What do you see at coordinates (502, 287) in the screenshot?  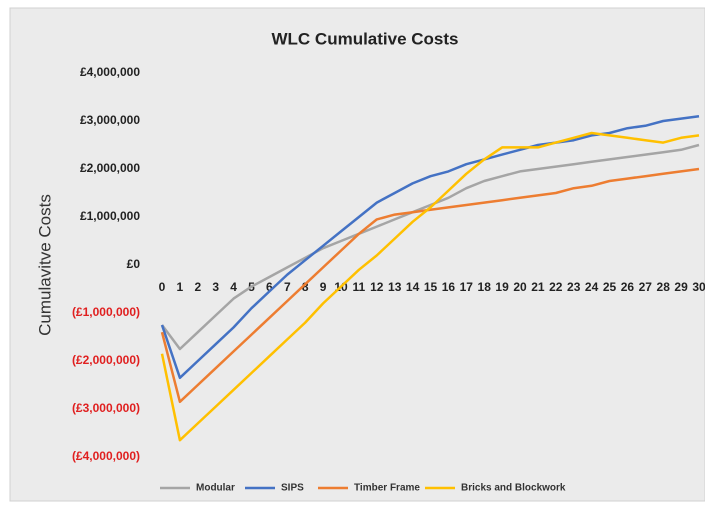 I see `x-tick-label: 19` at bounding box center [502, 287].